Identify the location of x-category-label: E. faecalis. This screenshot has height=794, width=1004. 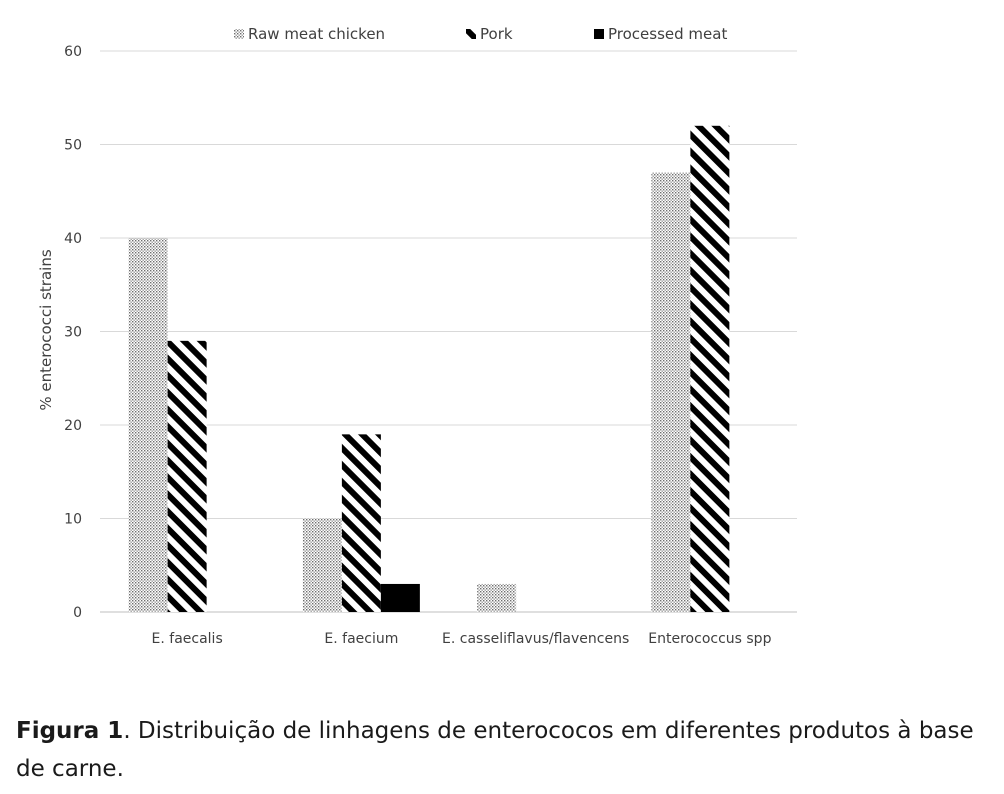
(187, 639).